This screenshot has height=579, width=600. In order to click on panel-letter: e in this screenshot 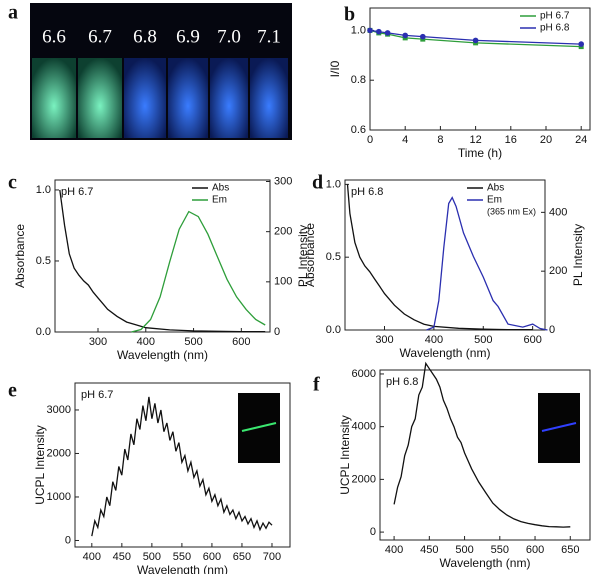, I will do `click(12, 391)`.